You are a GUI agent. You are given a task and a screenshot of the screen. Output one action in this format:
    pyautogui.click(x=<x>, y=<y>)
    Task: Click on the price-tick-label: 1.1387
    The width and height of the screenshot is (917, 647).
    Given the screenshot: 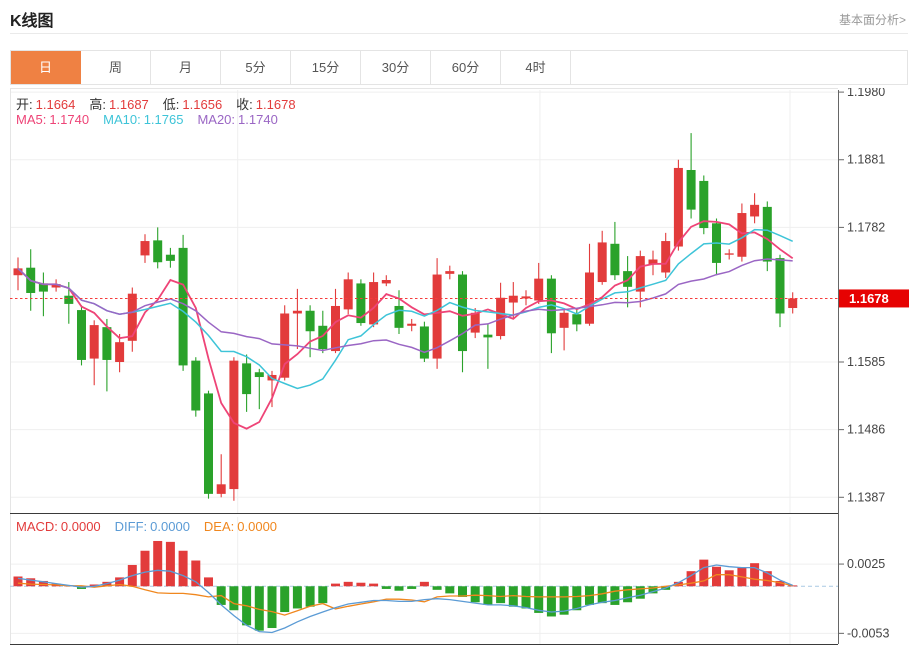 What is the action you would take?
    pyautogui.click(x=866, y=497)
    